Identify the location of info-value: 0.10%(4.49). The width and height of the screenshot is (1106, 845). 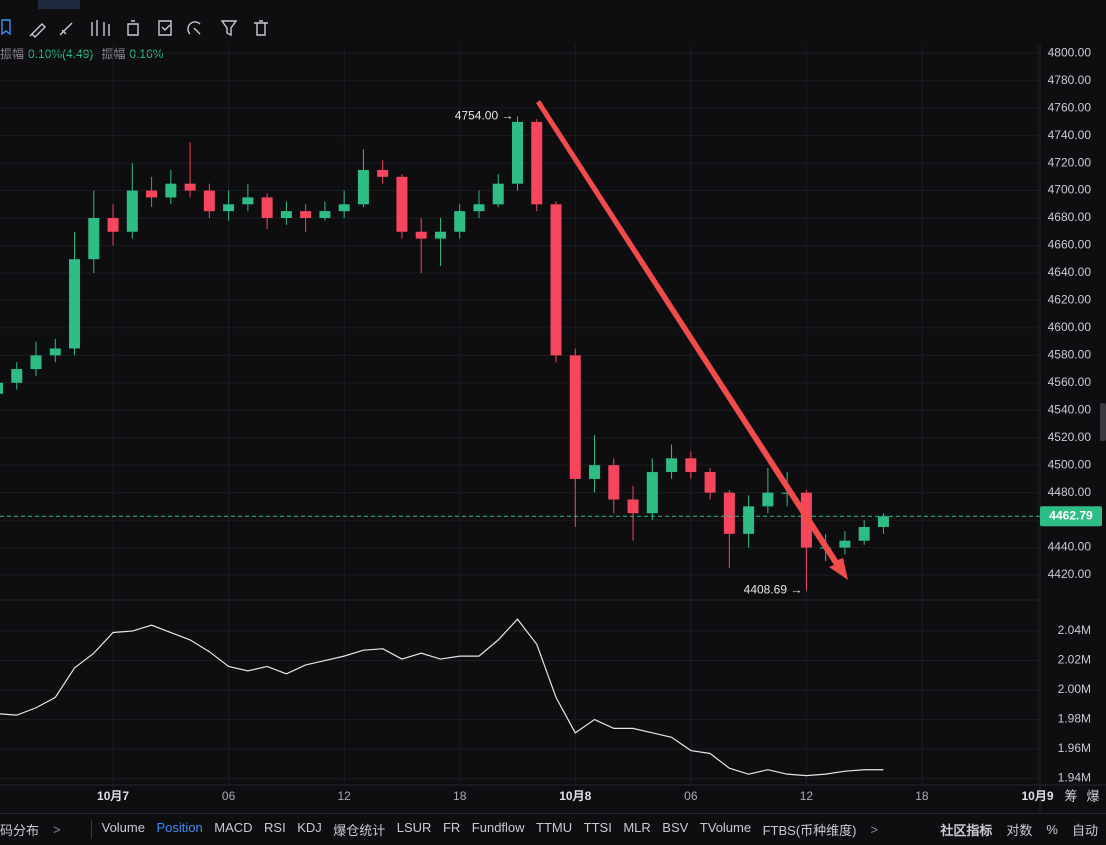
(60, 54).